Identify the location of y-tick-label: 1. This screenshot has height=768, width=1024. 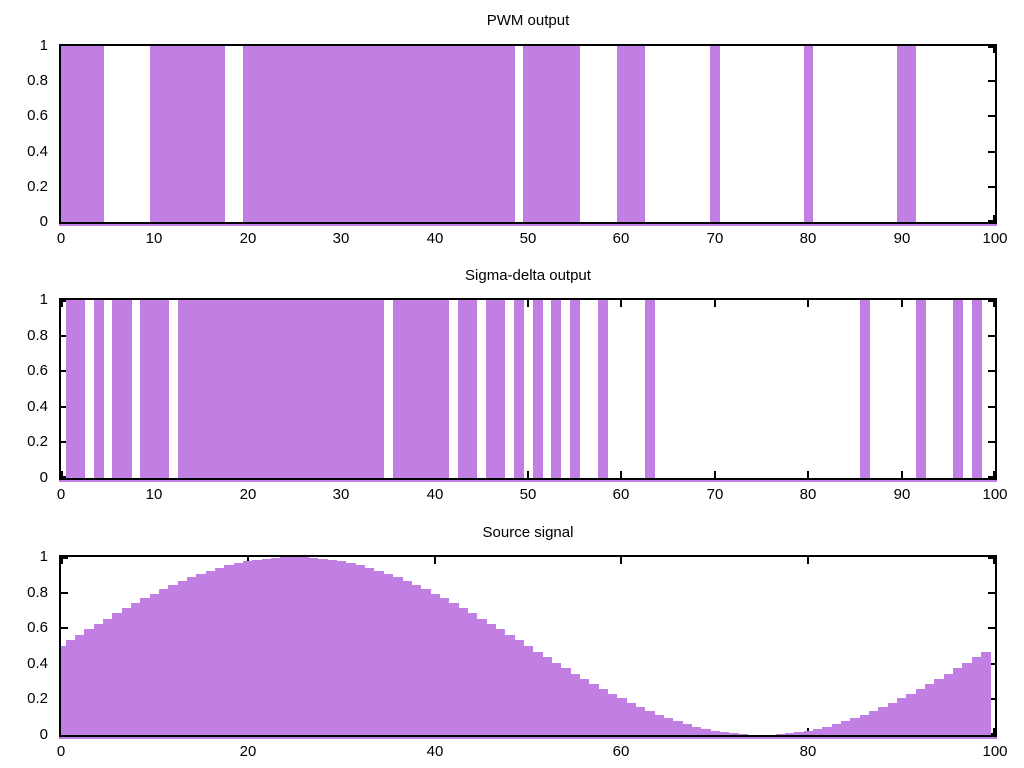
(43, 45).